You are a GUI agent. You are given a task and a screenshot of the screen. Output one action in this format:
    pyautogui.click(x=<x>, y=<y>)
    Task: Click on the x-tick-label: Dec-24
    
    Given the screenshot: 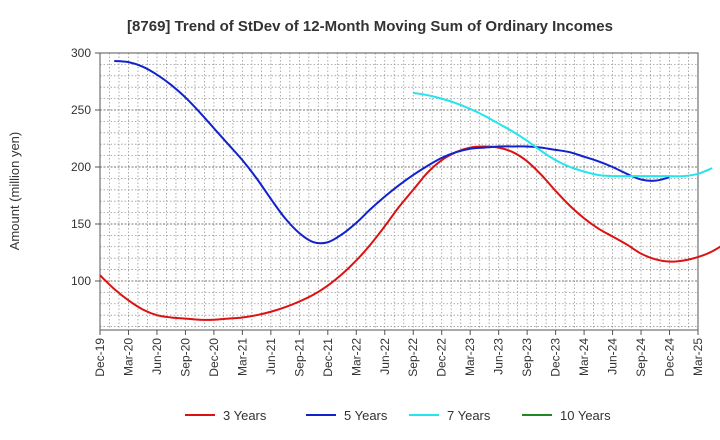 What is the action you would take?
    pyautogui.click(x=670, y=357)
    